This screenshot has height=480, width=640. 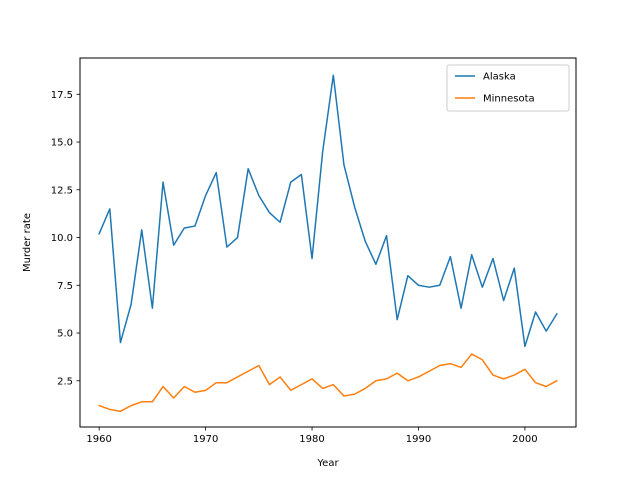 I want to click on legend-label-alaska: Alaska, so click(x=499, y=77).